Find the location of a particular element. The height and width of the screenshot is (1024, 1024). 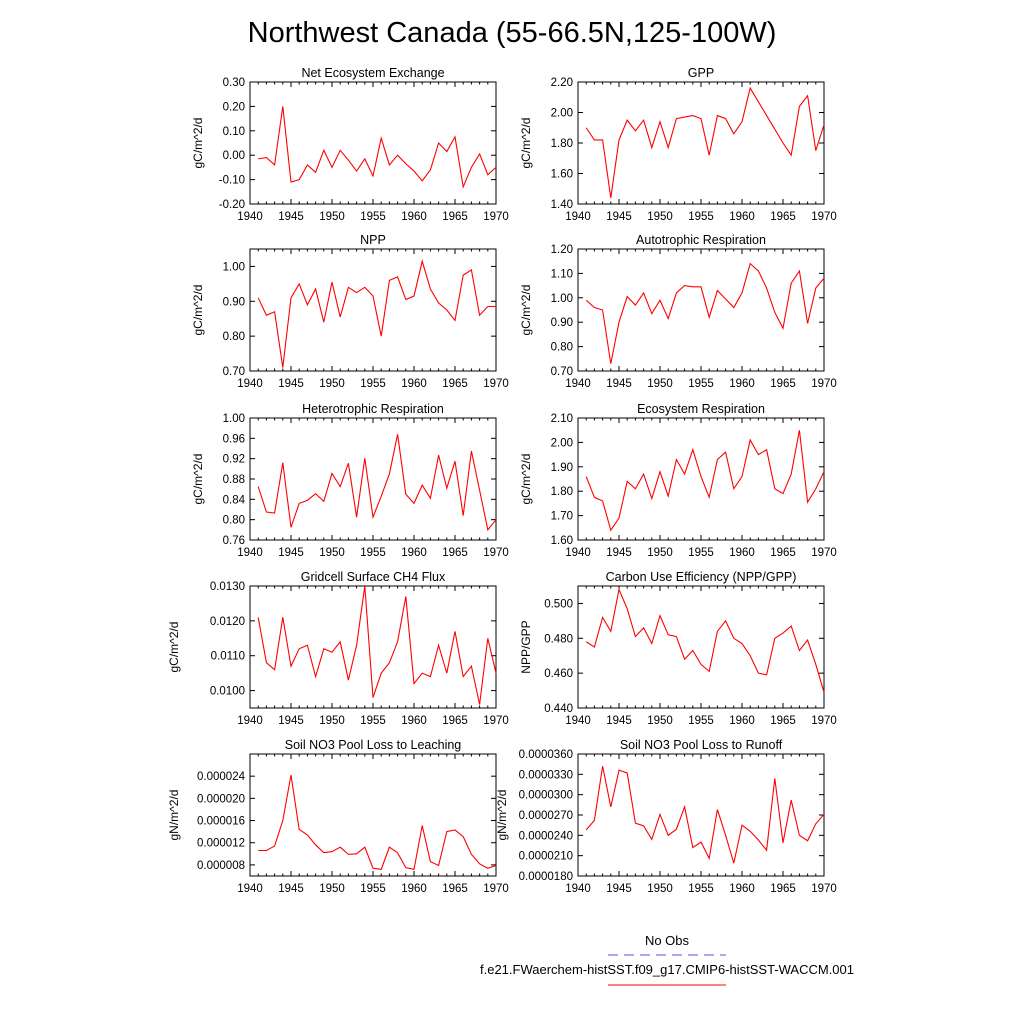

y-tick-label: 1.40 is located at coordinates (562, 205).